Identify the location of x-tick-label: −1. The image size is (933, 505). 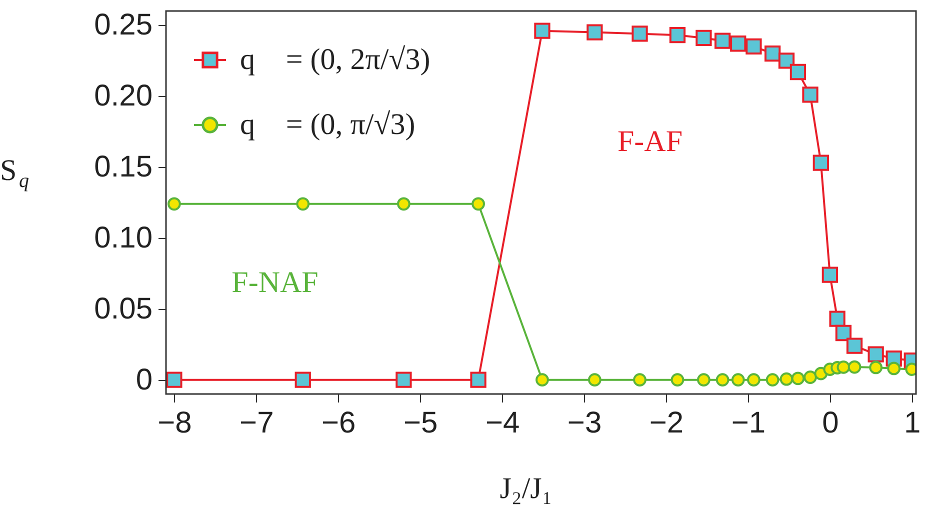
(748, 423).